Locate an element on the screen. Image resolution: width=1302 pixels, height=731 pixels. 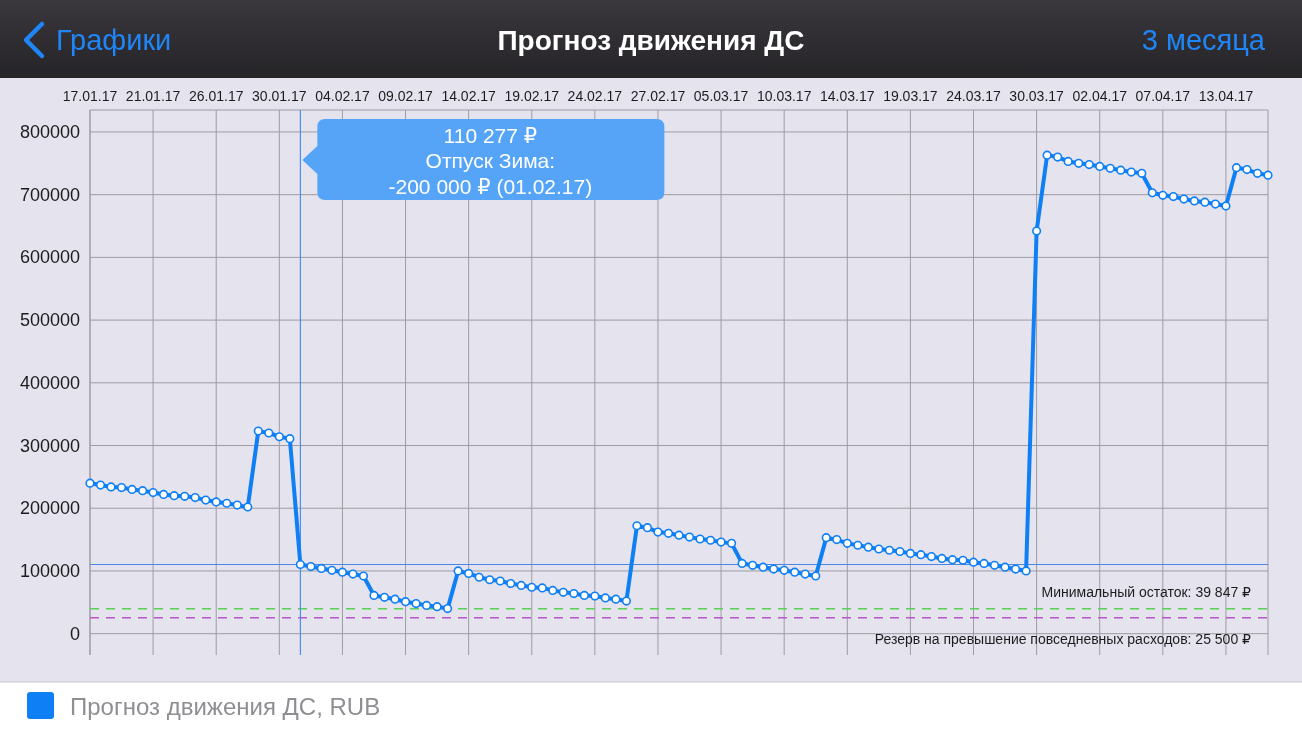
x-tick-label: 30.03.17 is located at coordinates (1037, 96).